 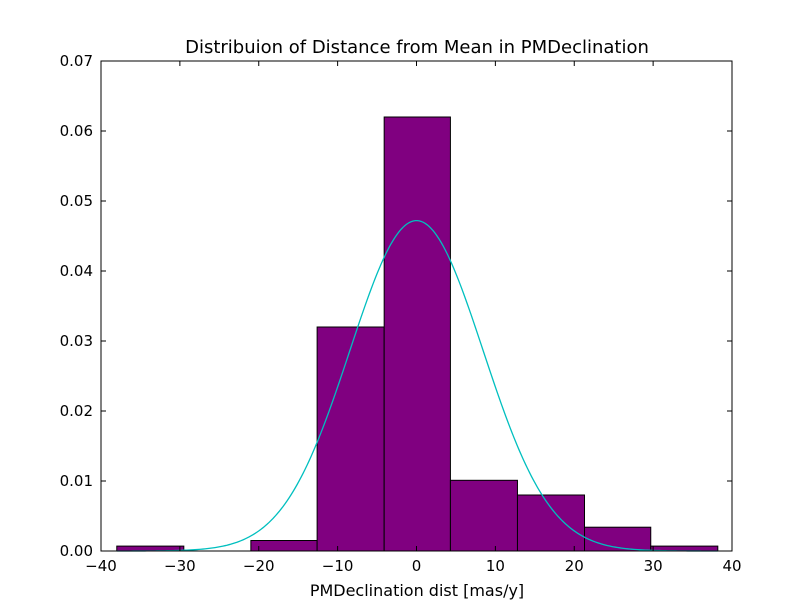 I want to click on y-tick-label: 0.00, so click(x=76, y=551).